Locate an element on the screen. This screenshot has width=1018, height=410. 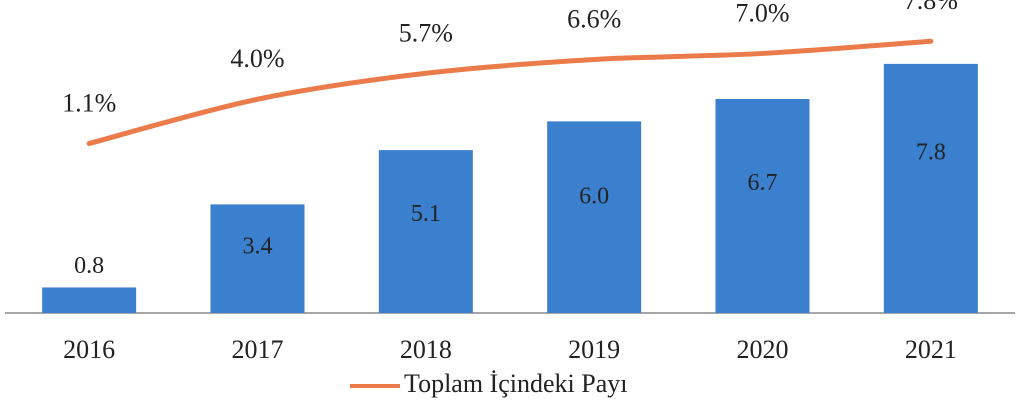
line-value-label: 7.0% is located at coordinates (762, 13).